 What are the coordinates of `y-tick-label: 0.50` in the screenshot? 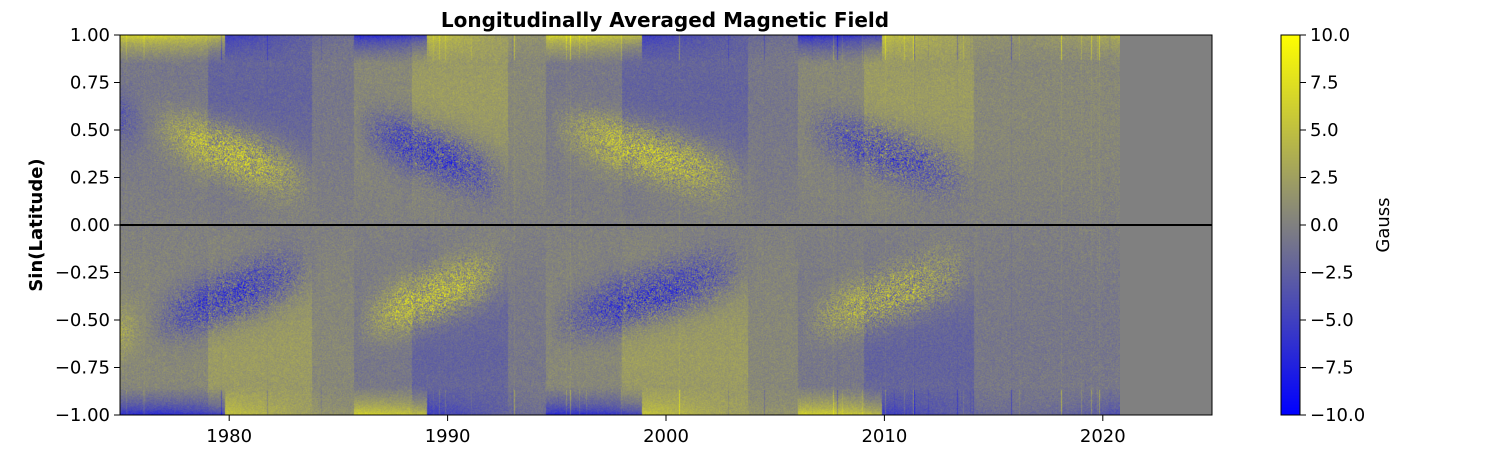 It's located at (90, 130).